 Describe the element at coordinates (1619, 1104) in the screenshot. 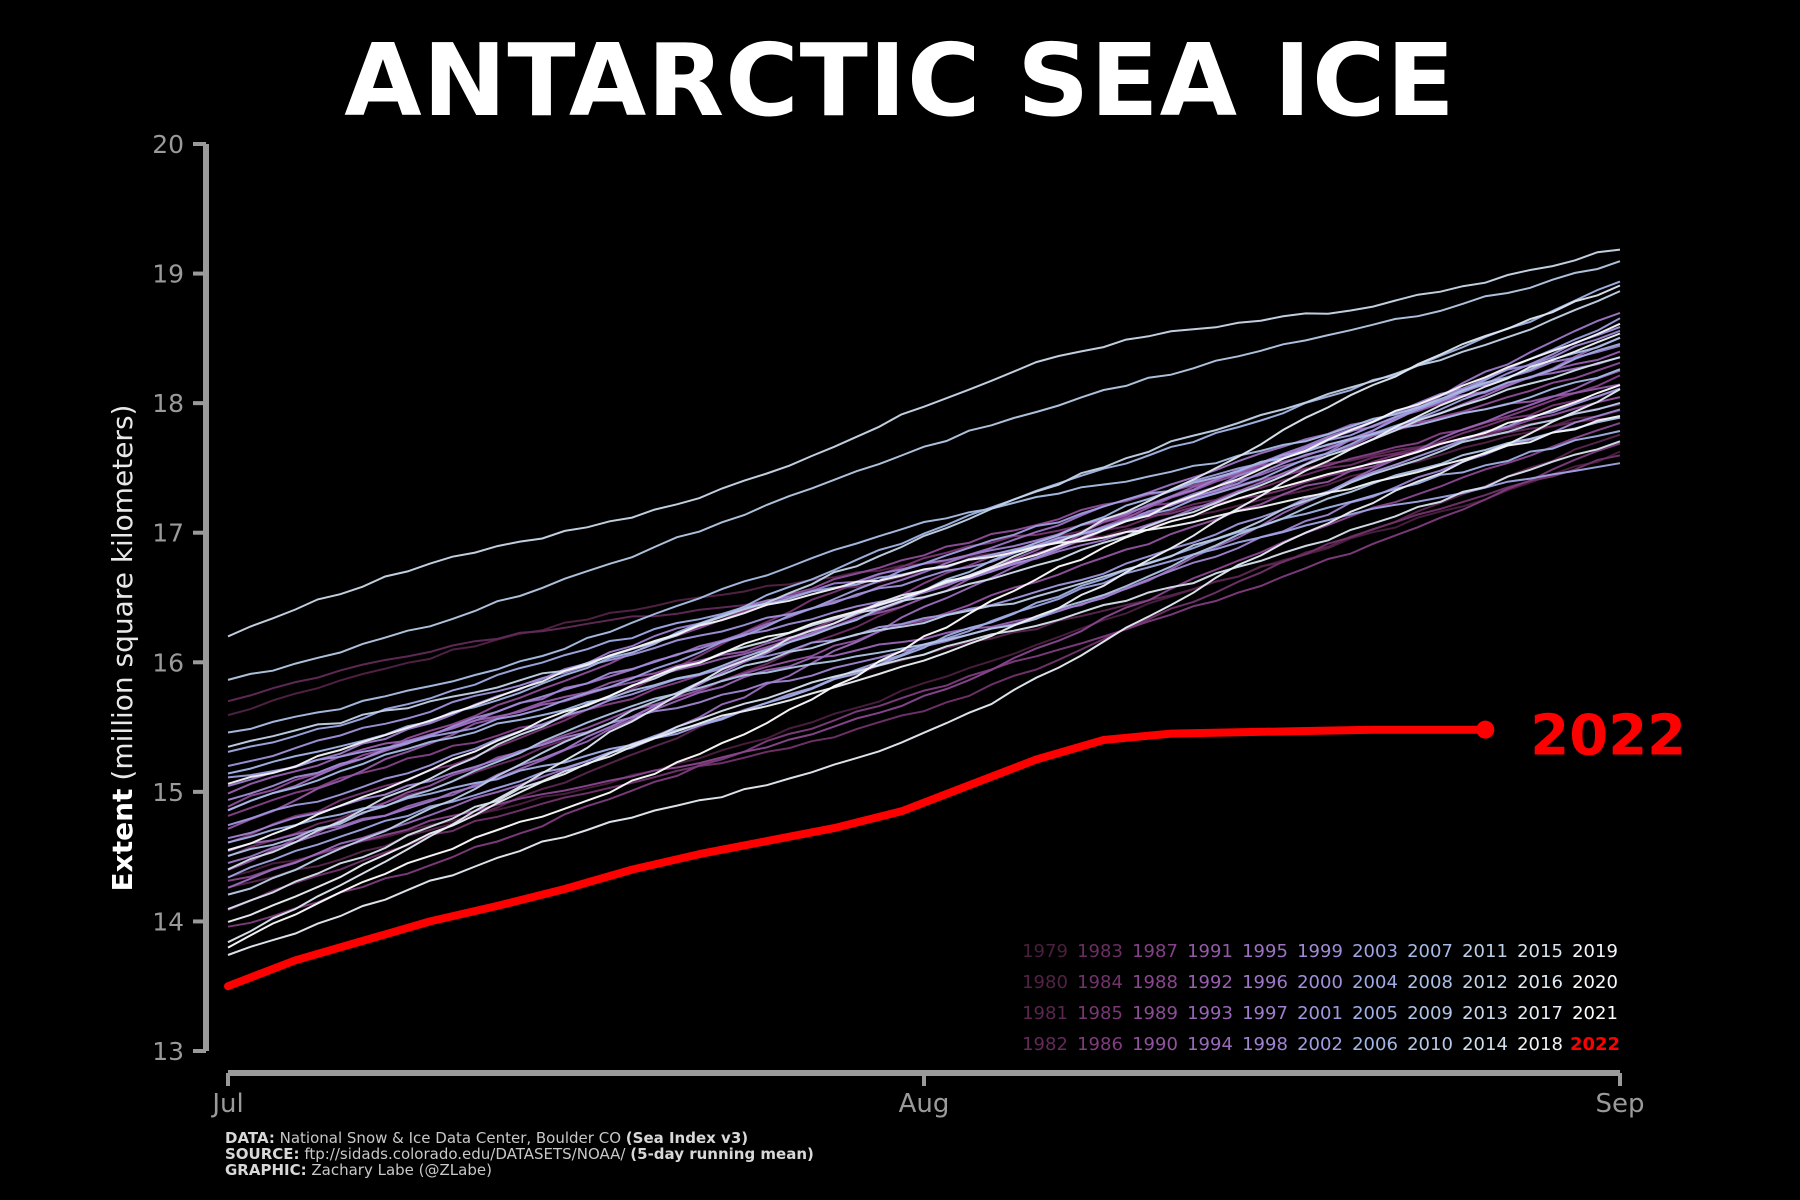

I see `x-tick-label-Sep: Sep` at that location.